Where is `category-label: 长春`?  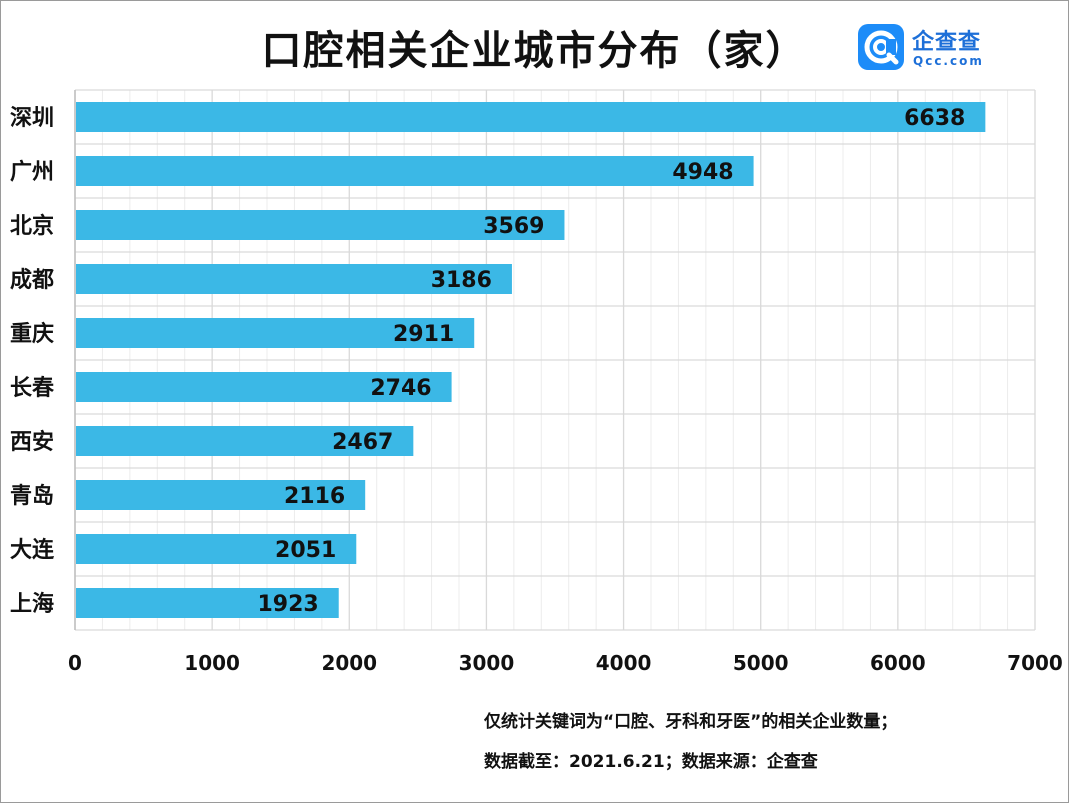
category-label: 长春 is located at coordinates (32, 388).